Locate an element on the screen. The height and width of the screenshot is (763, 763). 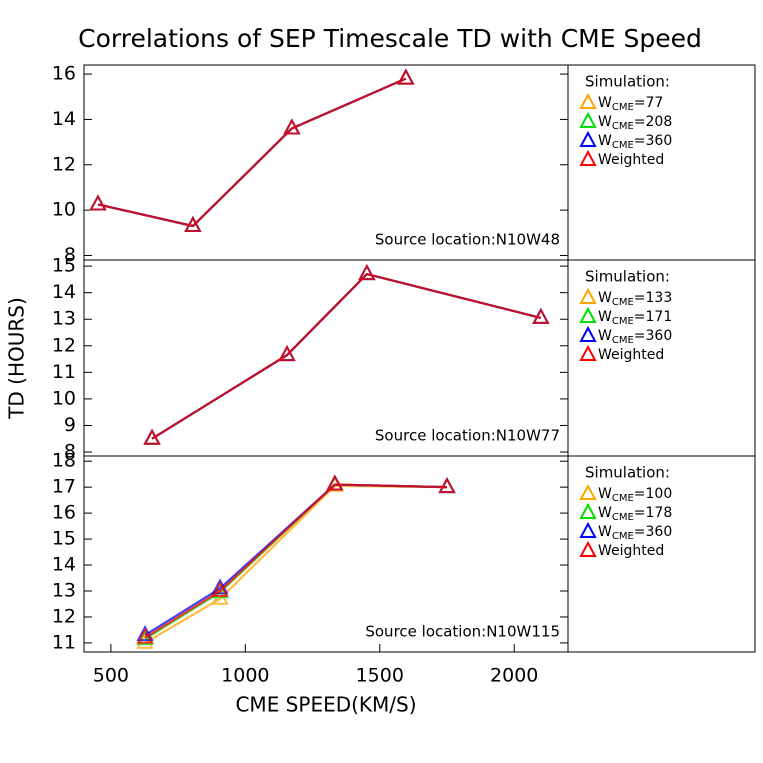
y-tick-label: 17 is located at coordinates (64, 487).